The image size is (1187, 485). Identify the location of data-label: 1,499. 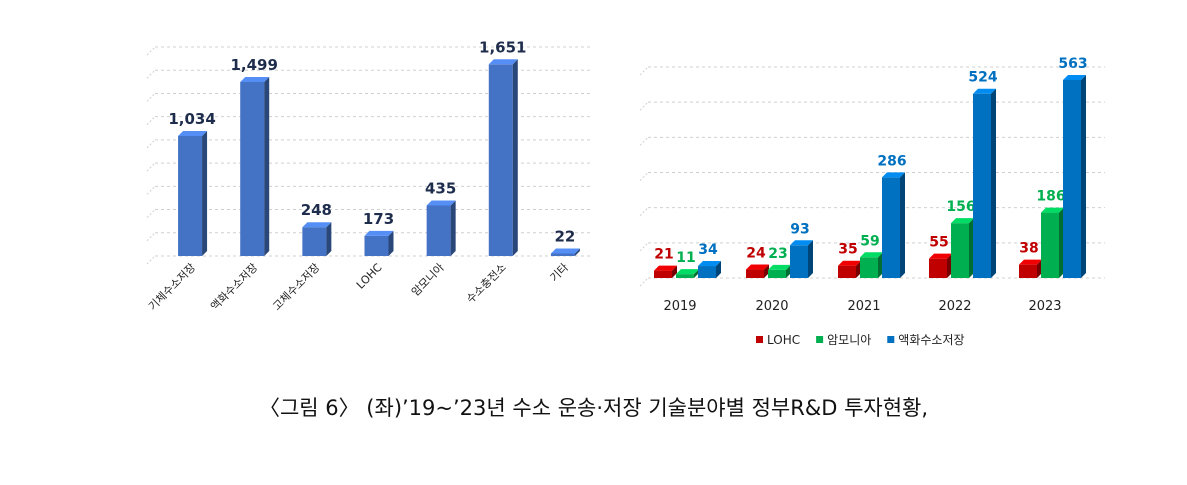
(253, 65).